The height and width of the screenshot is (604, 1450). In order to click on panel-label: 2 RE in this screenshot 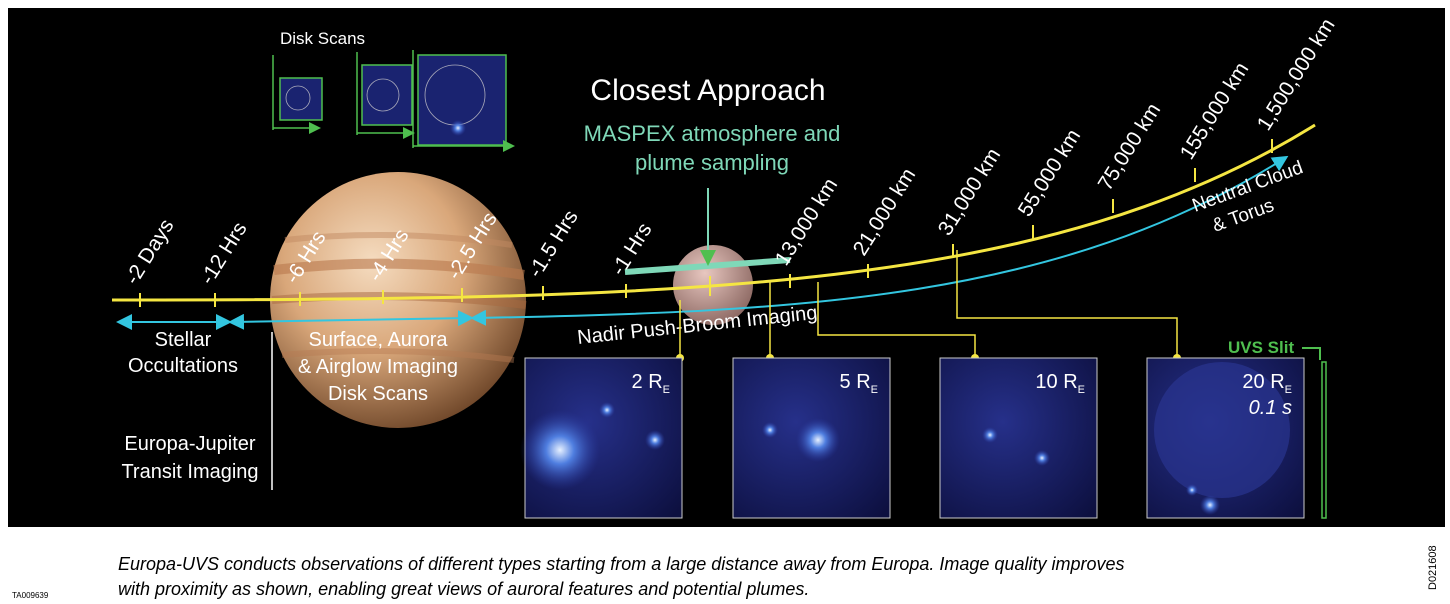, I will do `click(651, 383)`.